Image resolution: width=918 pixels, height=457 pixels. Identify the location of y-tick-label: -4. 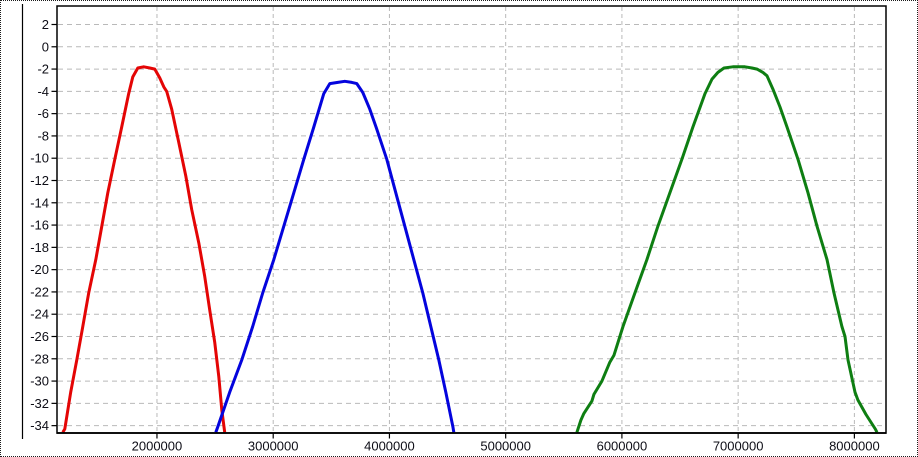
(43, 91).